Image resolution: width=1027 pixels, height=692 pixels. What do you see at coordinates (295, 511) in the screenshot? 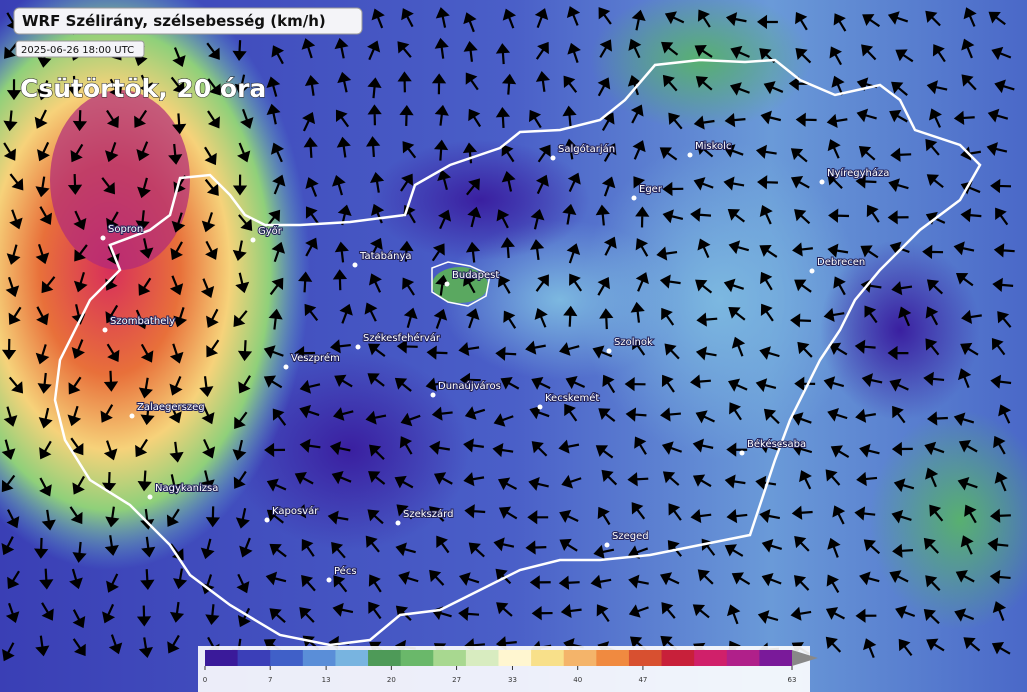
I see `city-label: Kaposvár` at bounding box center [295, 511].